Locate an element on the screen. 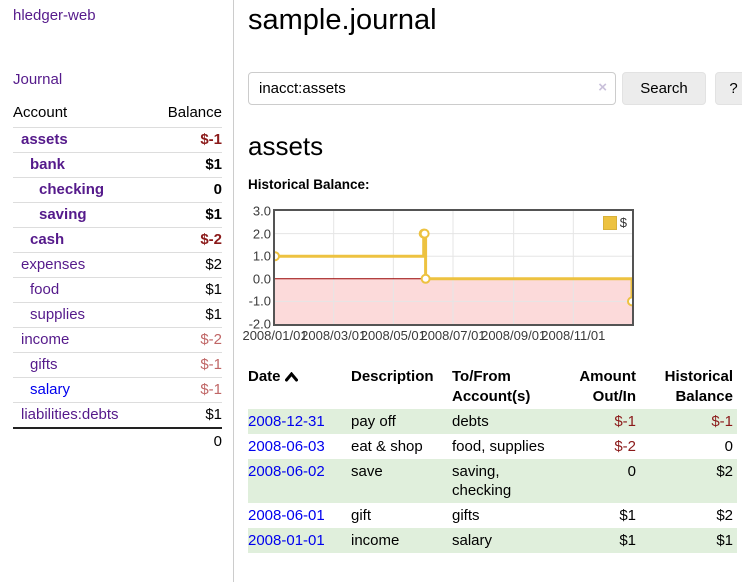  account-link-food: food is located at coordinates (45, 289).